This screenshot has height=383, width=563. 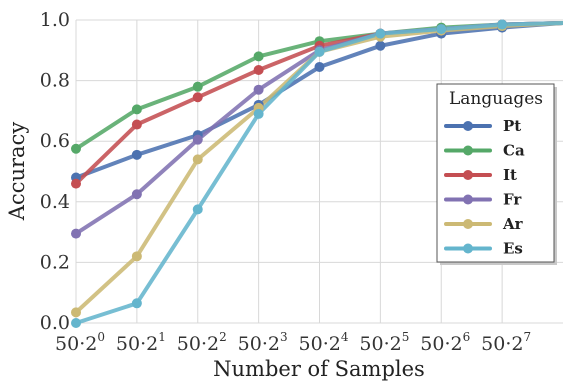 I want to click on y-axis-ticks: 0.0 0.2 0.4 0.6 0.8 1.0, so click(x=55, y=171).